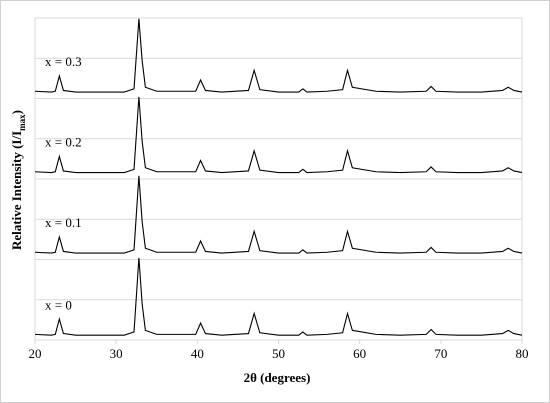 Image resolution: width=550 pixels, height=403 pixels. Describe the element at coordinates (277, 377) in the screenshot. I see `x-axis-label: 2θ (degrees)` at that location.